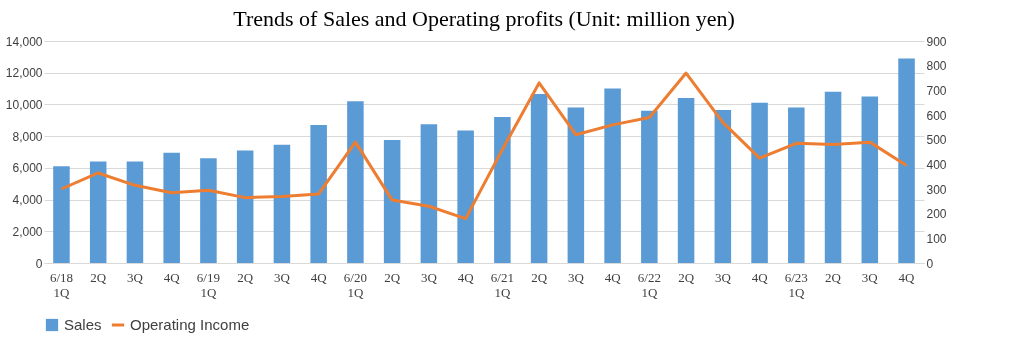 Image resolution: width=1009 pixels, height=350 pixels. I want to click on legend-label: Sales, so click(83, 324).